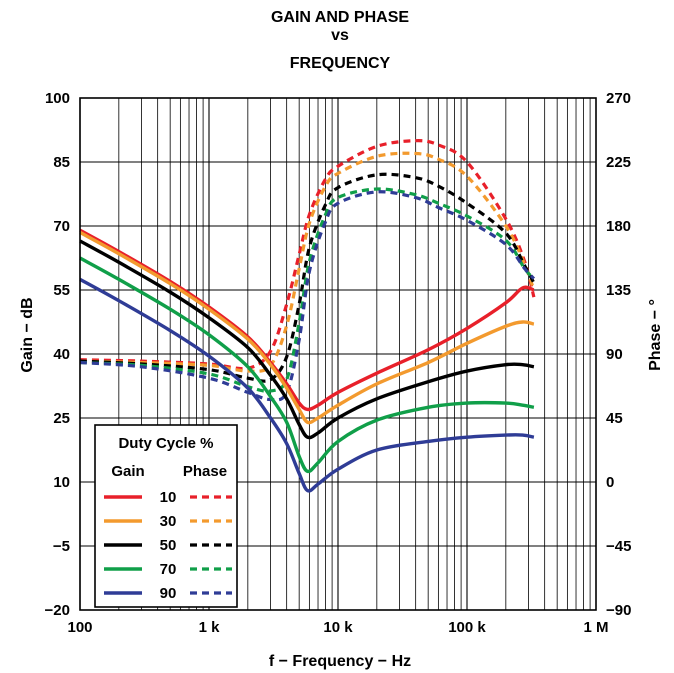 The height and width of the screenshot is (673, 674). Describe the element at coordinates (210, 627) in the screenshot. I see `x-tick-label: 1 k` at that location.